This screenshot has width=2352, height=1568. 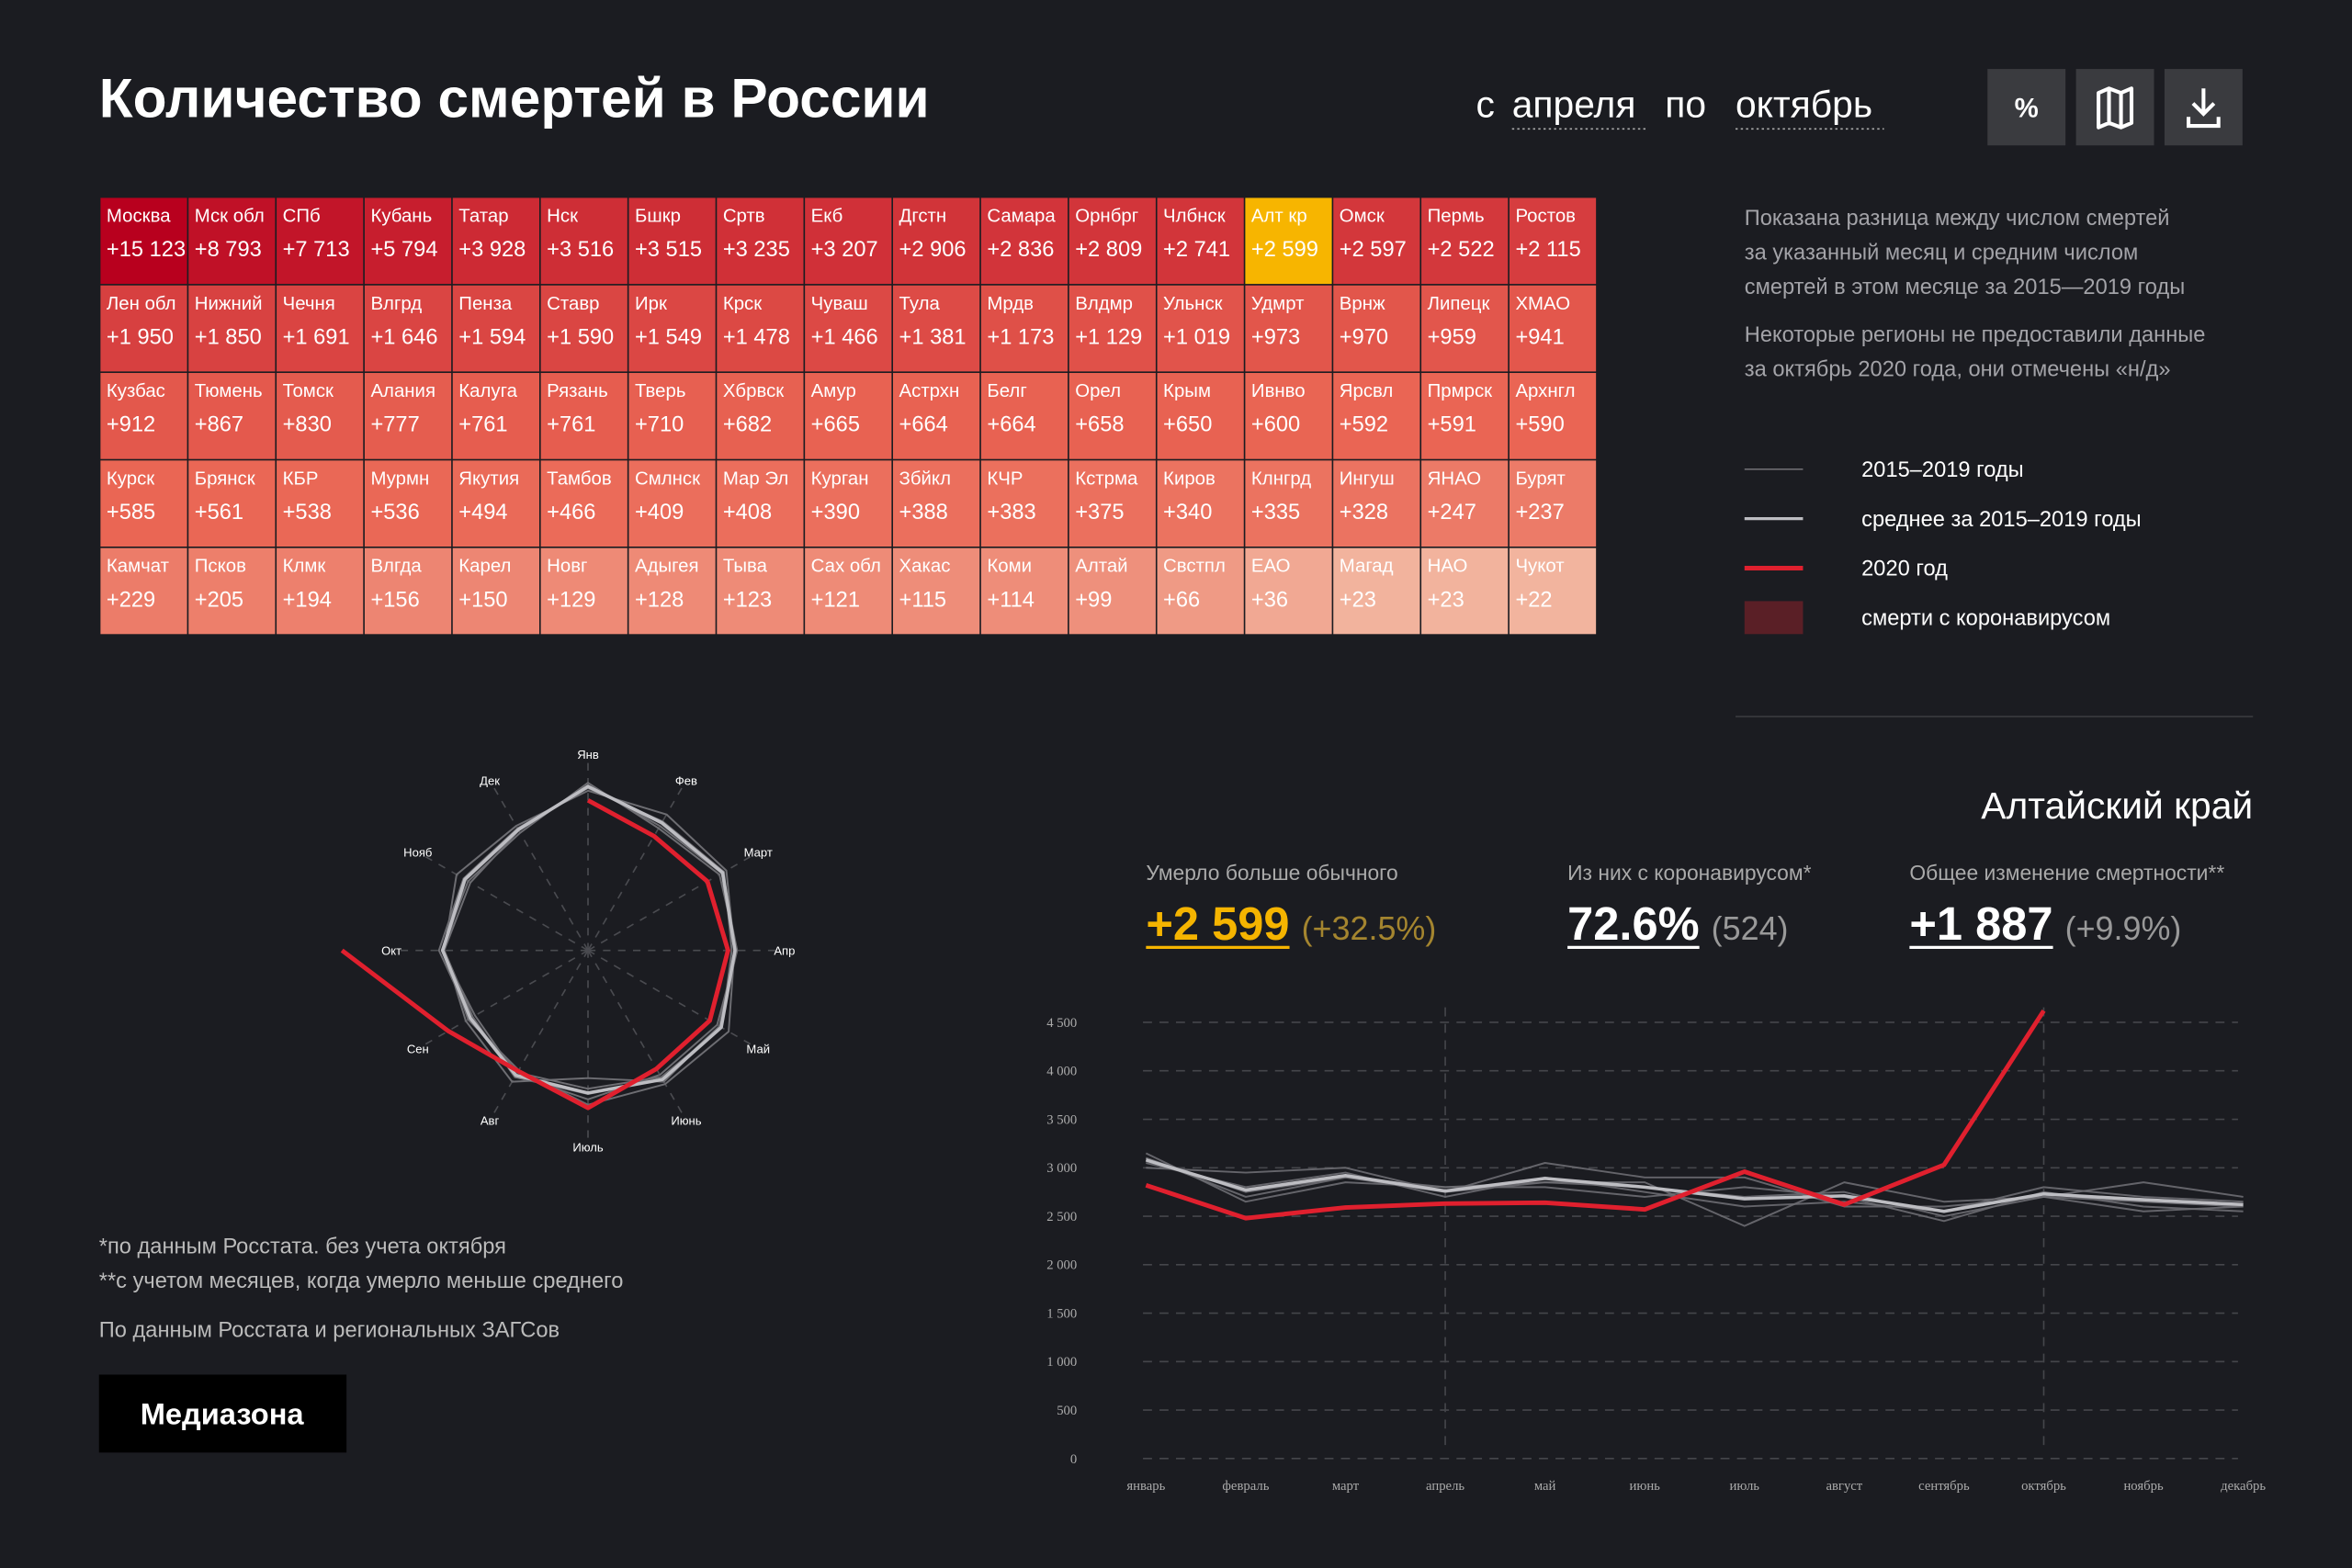 I want to click on region-name: Ингуш, so click(x=1367, y=479).